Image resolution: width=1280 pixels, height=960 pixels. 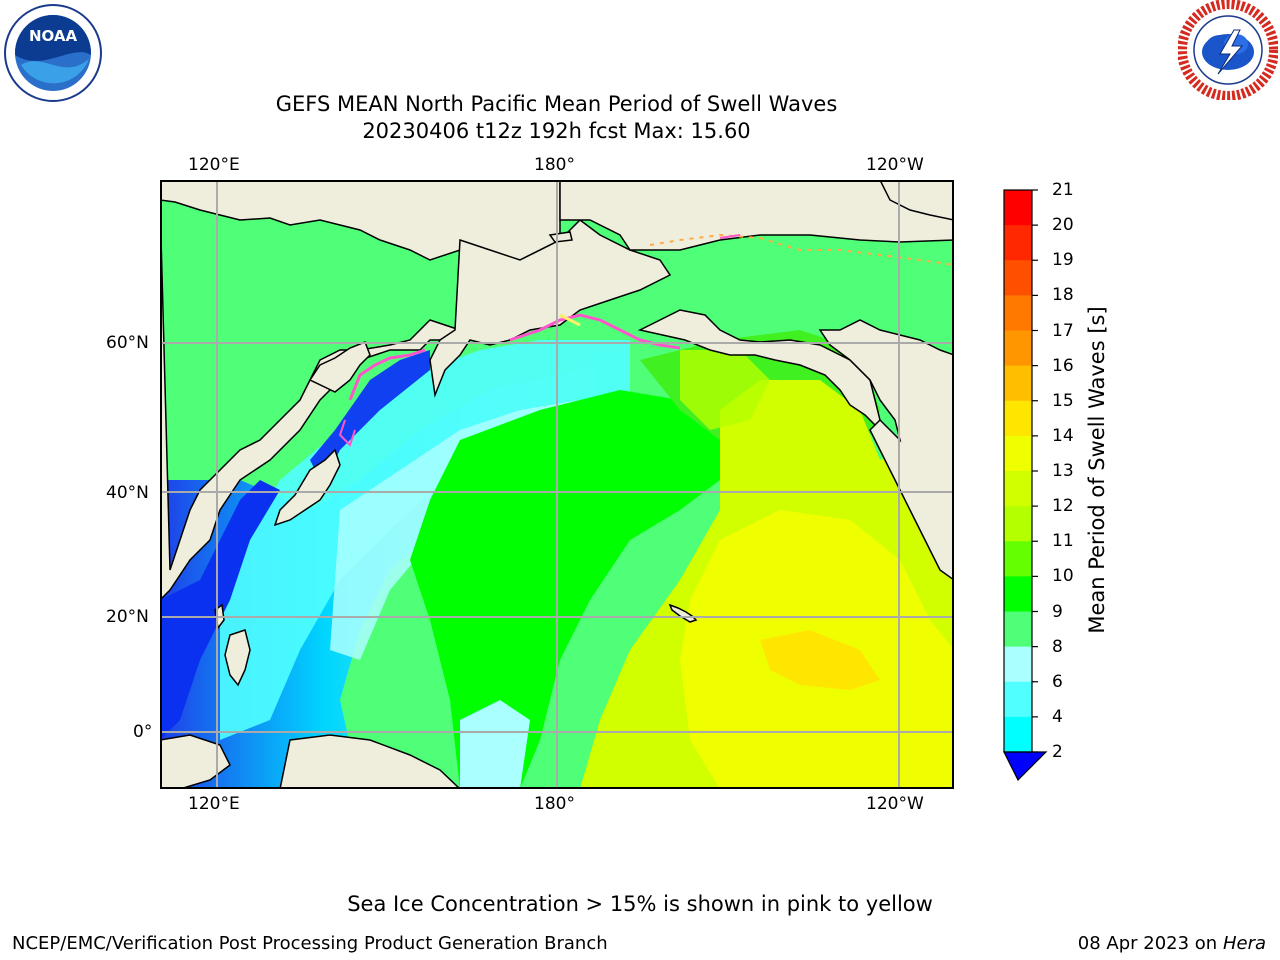 I want to click on swell-region-lime, so click(x=725, y=390).